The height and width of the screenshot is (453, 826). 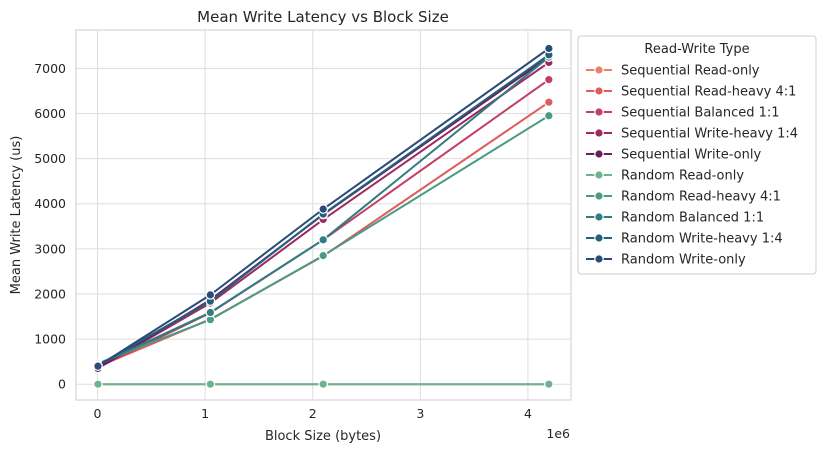 What do you see at coordinates (50, 248) in the screenshot?
I see `y-tick-label: 3000` at bounding box center [50, 248].